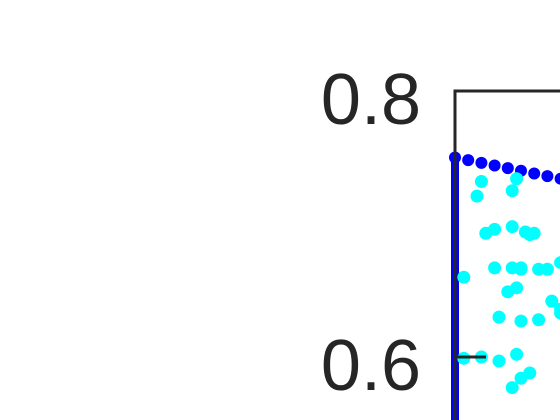  Describe the element at coordinates (504, 285) in the screenshot. I see `plot-area` at that location.